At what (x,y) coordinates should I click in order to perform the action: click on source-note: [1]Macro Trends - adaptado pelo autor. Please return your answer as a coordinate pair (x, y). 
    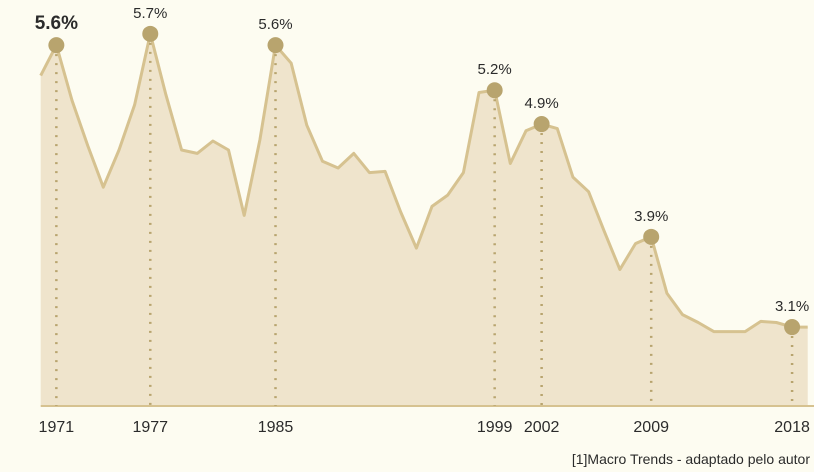
    Looking at the image, I should click on (691, 459).